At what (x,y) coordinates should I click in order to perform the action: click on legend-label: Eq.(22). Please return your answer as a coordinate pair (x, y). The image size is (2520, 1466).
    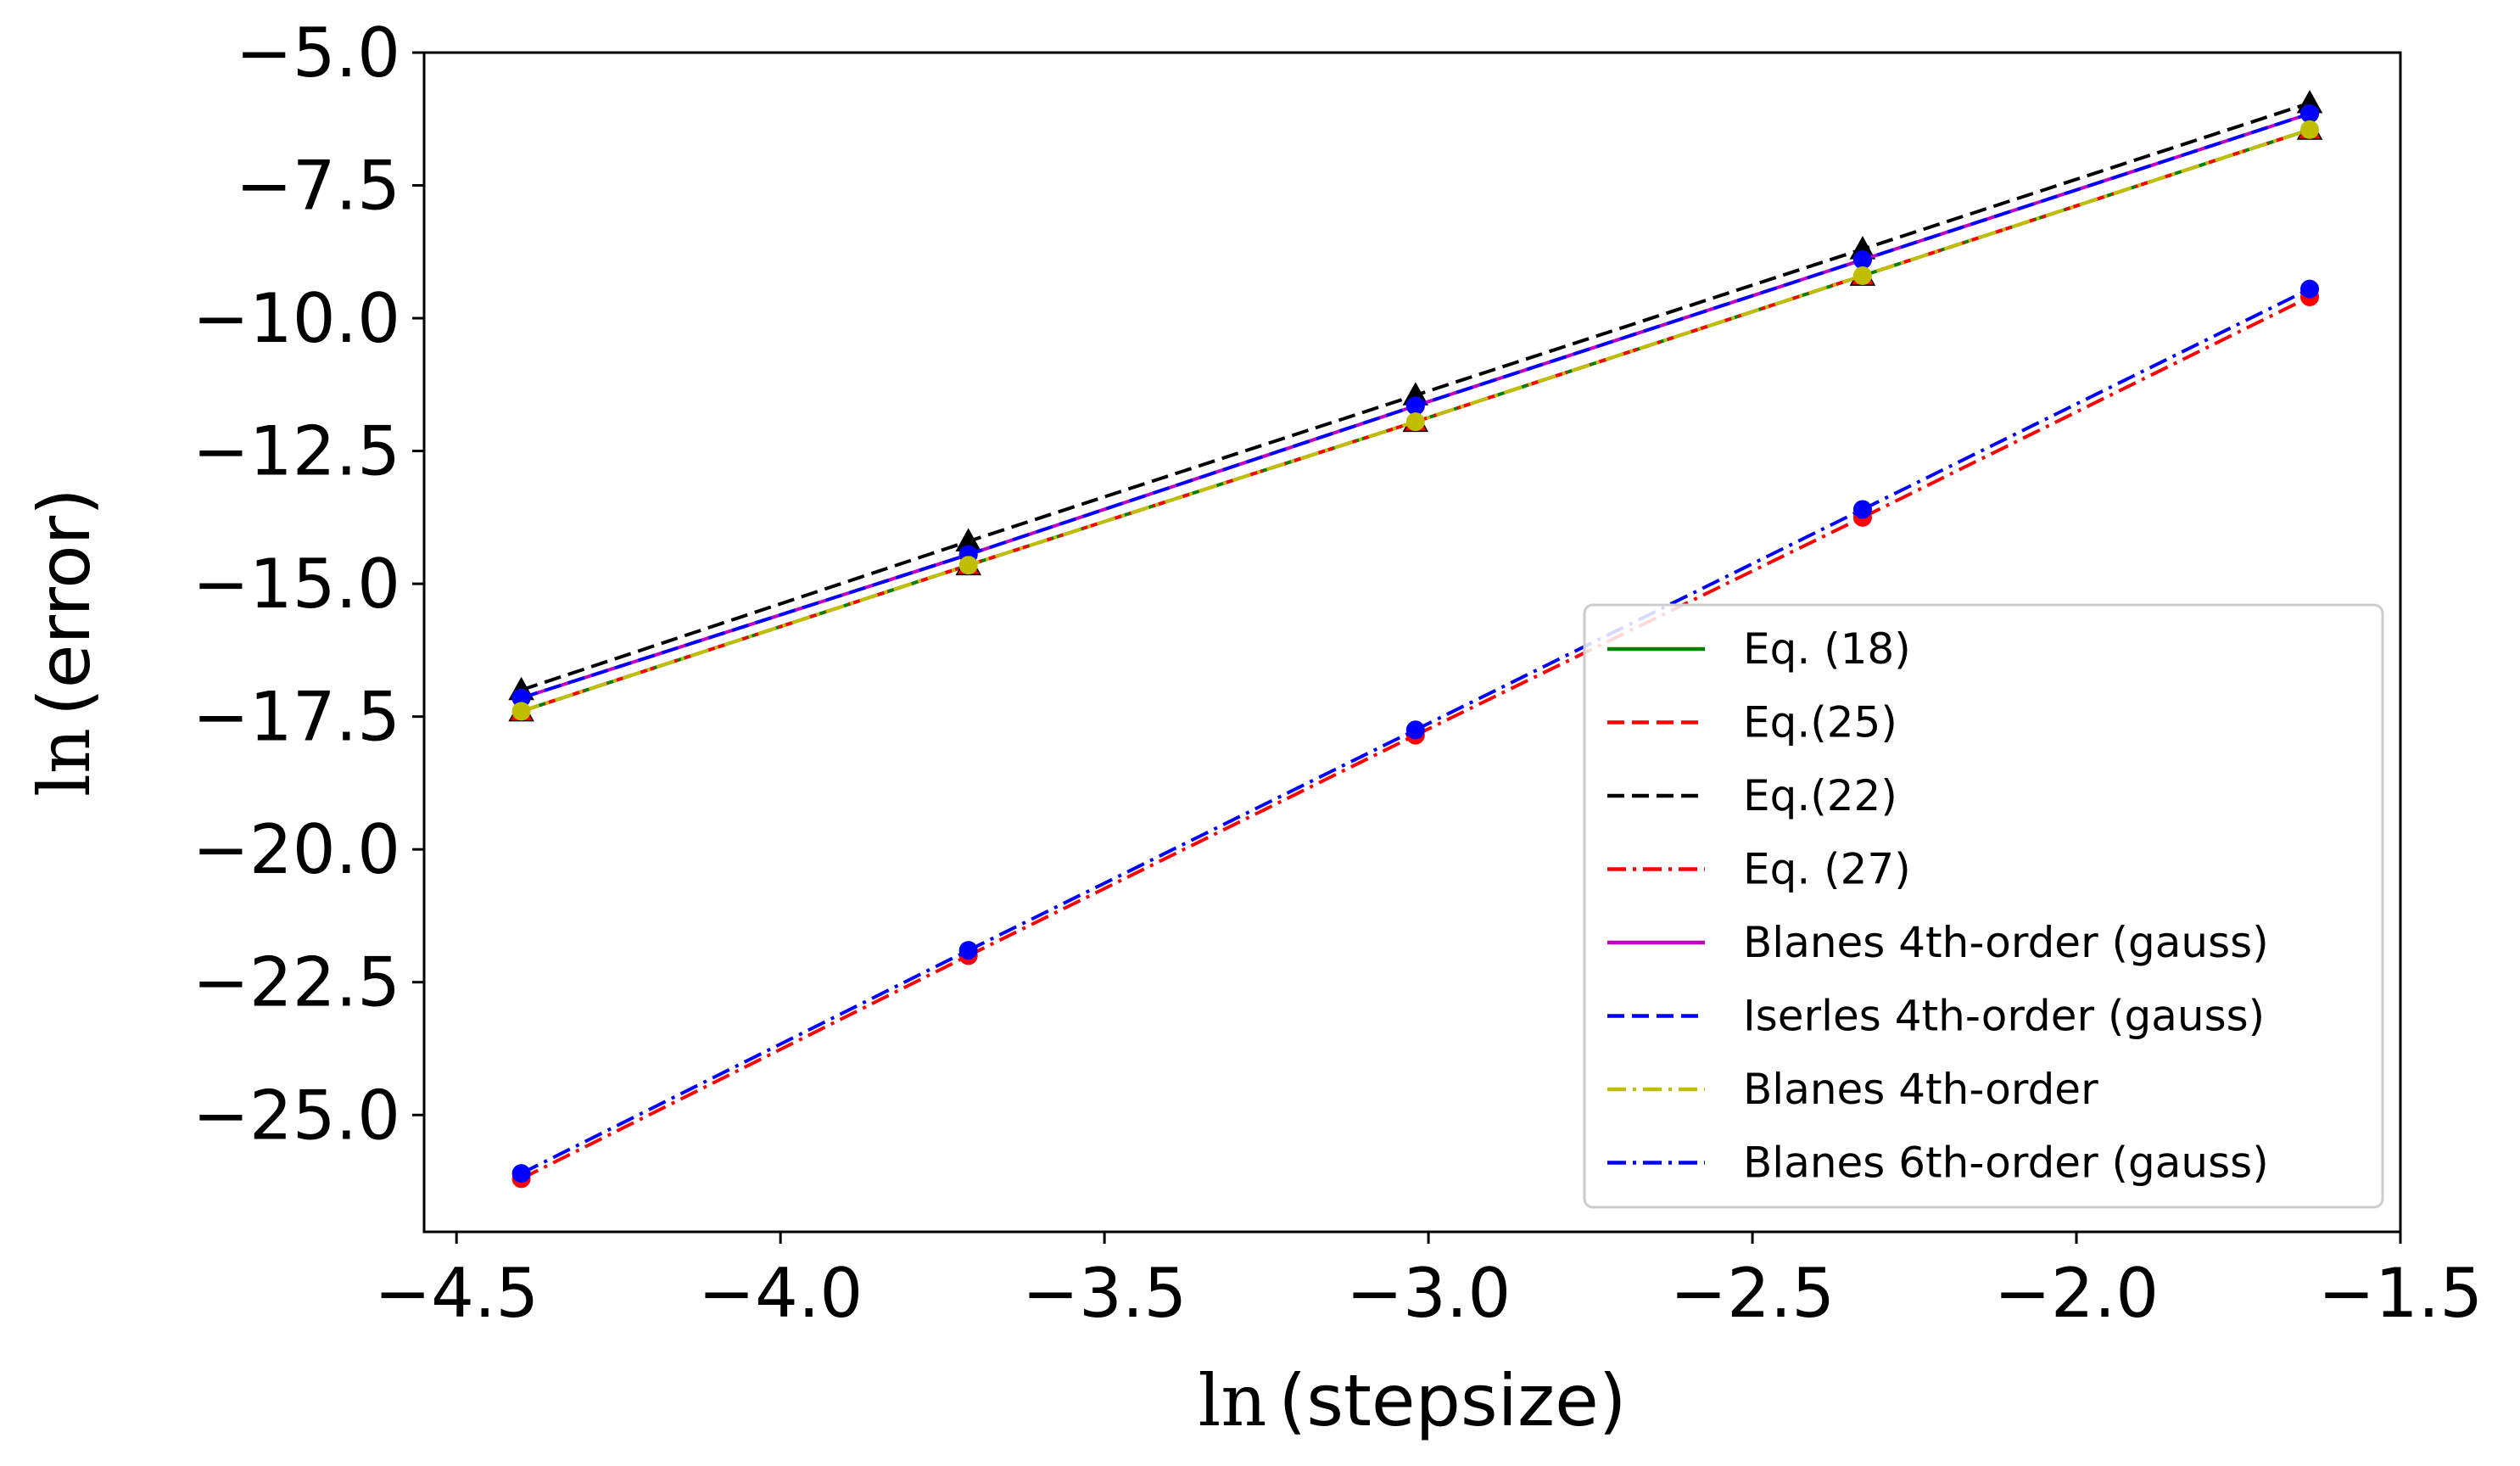
    Looking at the image, I should click on (1820, 795).